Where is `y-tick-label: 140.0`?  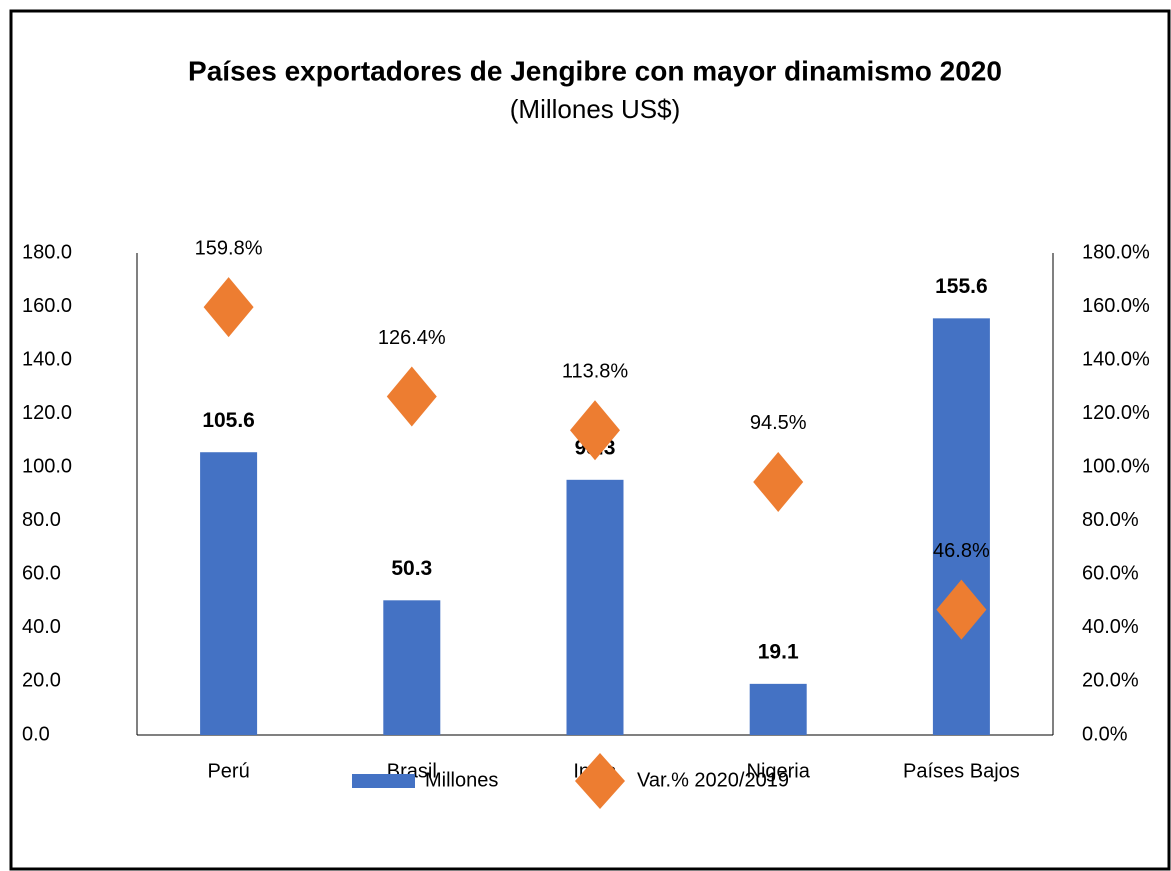 y-tick-label: 140.0 is located at coordinates (47, 359).